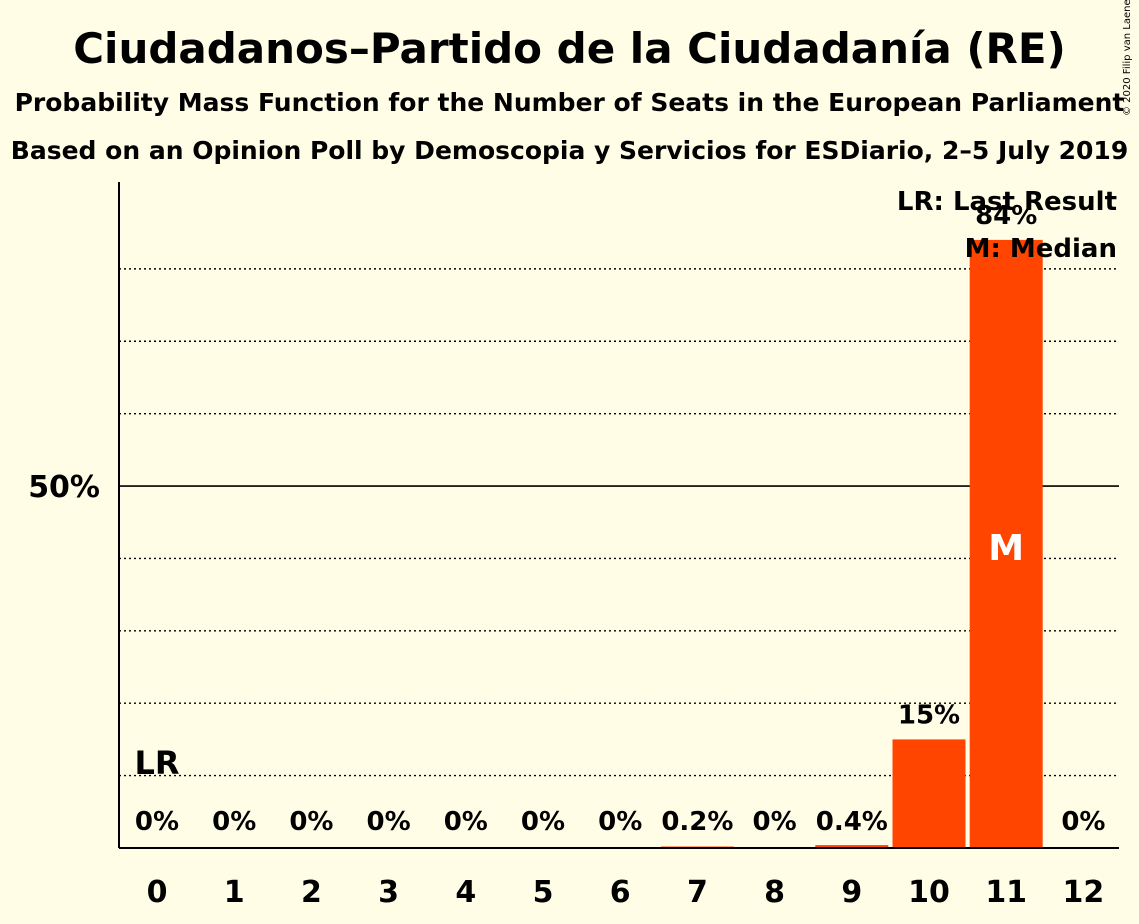 This screenshot has height=924, width=1139. I want to click on data-label: 0.4%, so click(852, 822).